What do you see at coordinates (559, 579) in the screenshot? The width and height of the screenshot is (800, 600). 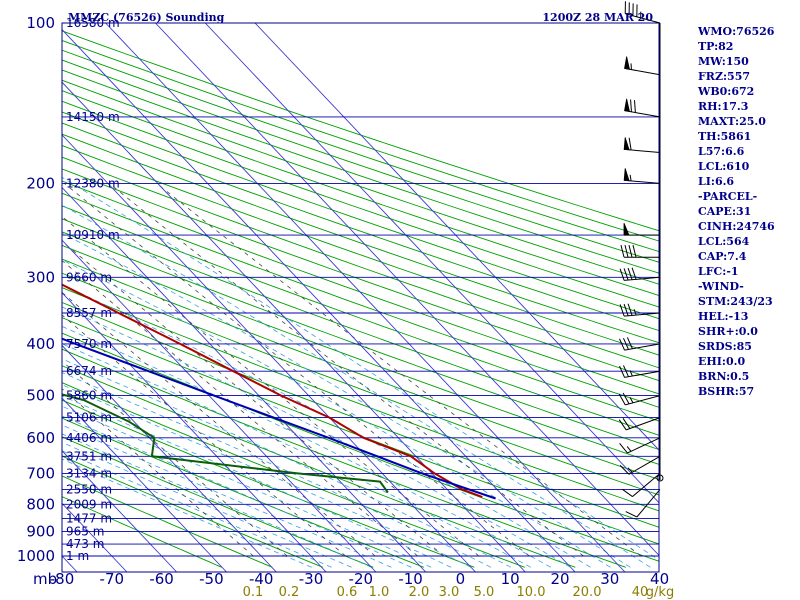 I see `temperature-tick-label: 20` at bounding box center [559, 579].